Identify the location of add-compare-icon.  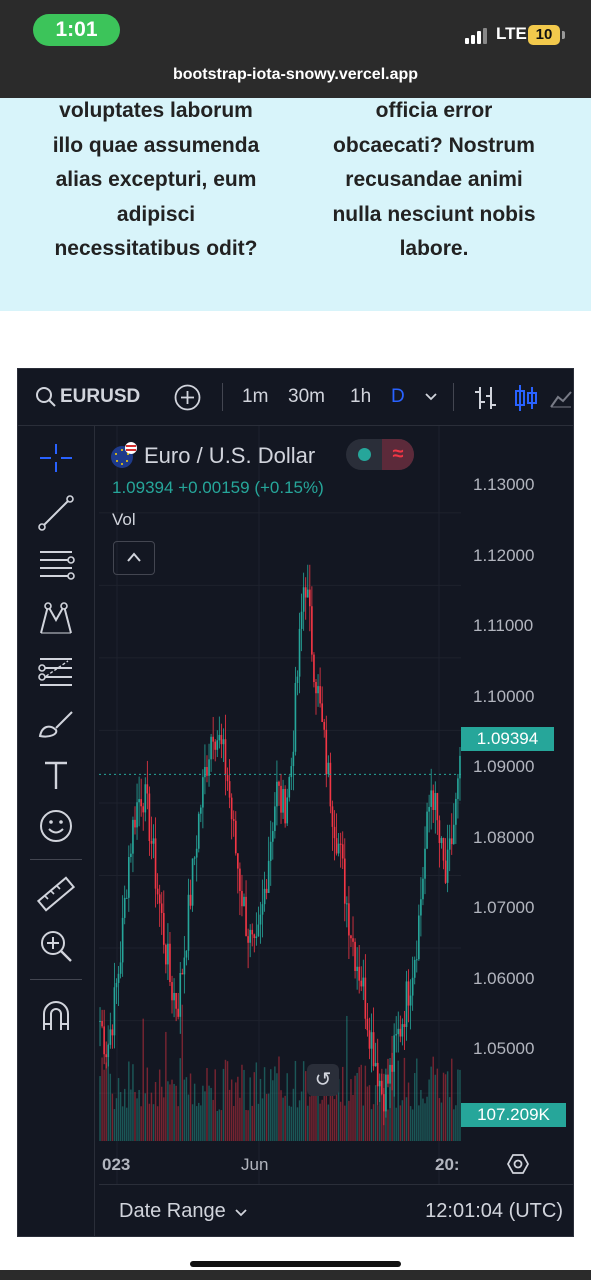
(187, 397).